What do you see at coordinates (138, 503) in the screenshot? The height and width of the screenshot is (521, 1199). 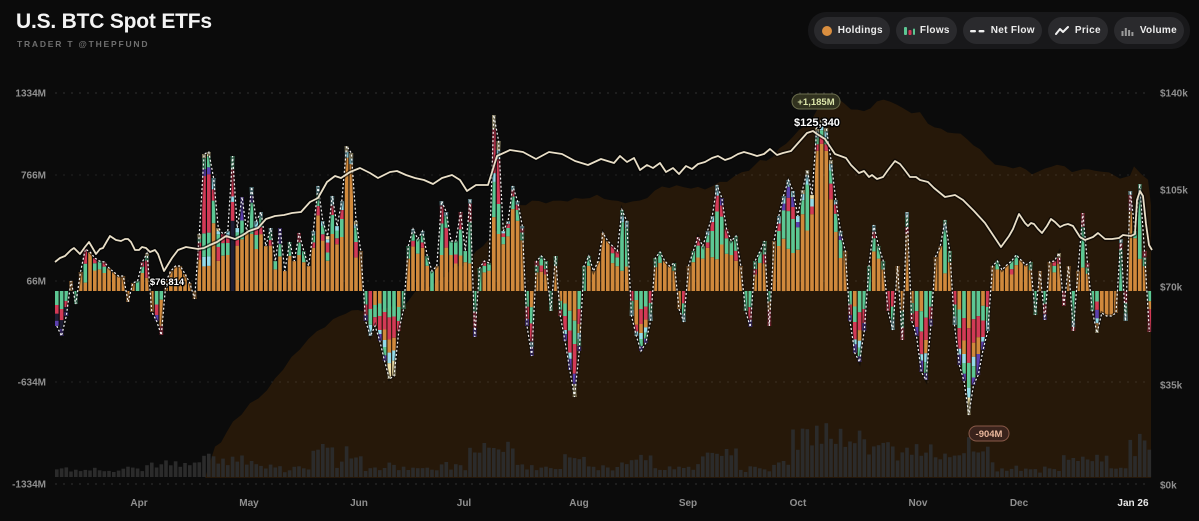 I see `svg-text: Apr` at bounding box center [138, 503].